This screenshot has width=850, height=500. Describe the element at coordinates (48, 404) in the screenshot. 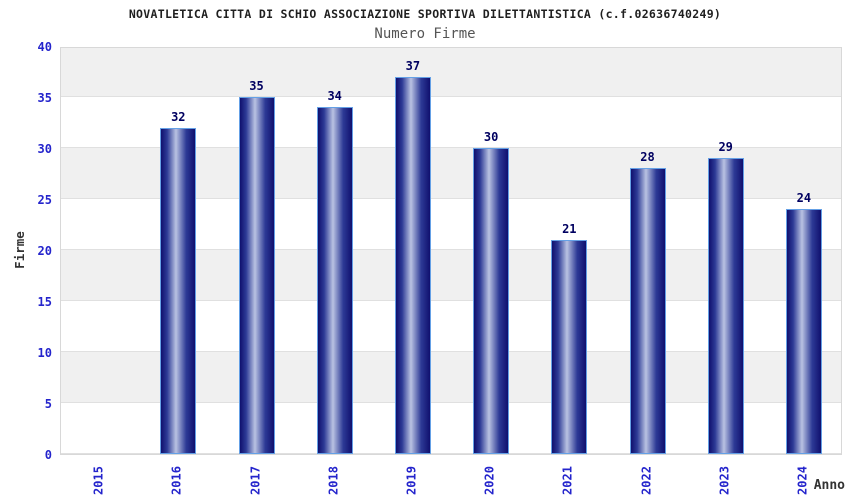

I see `y-tick-5: 5` at that location.